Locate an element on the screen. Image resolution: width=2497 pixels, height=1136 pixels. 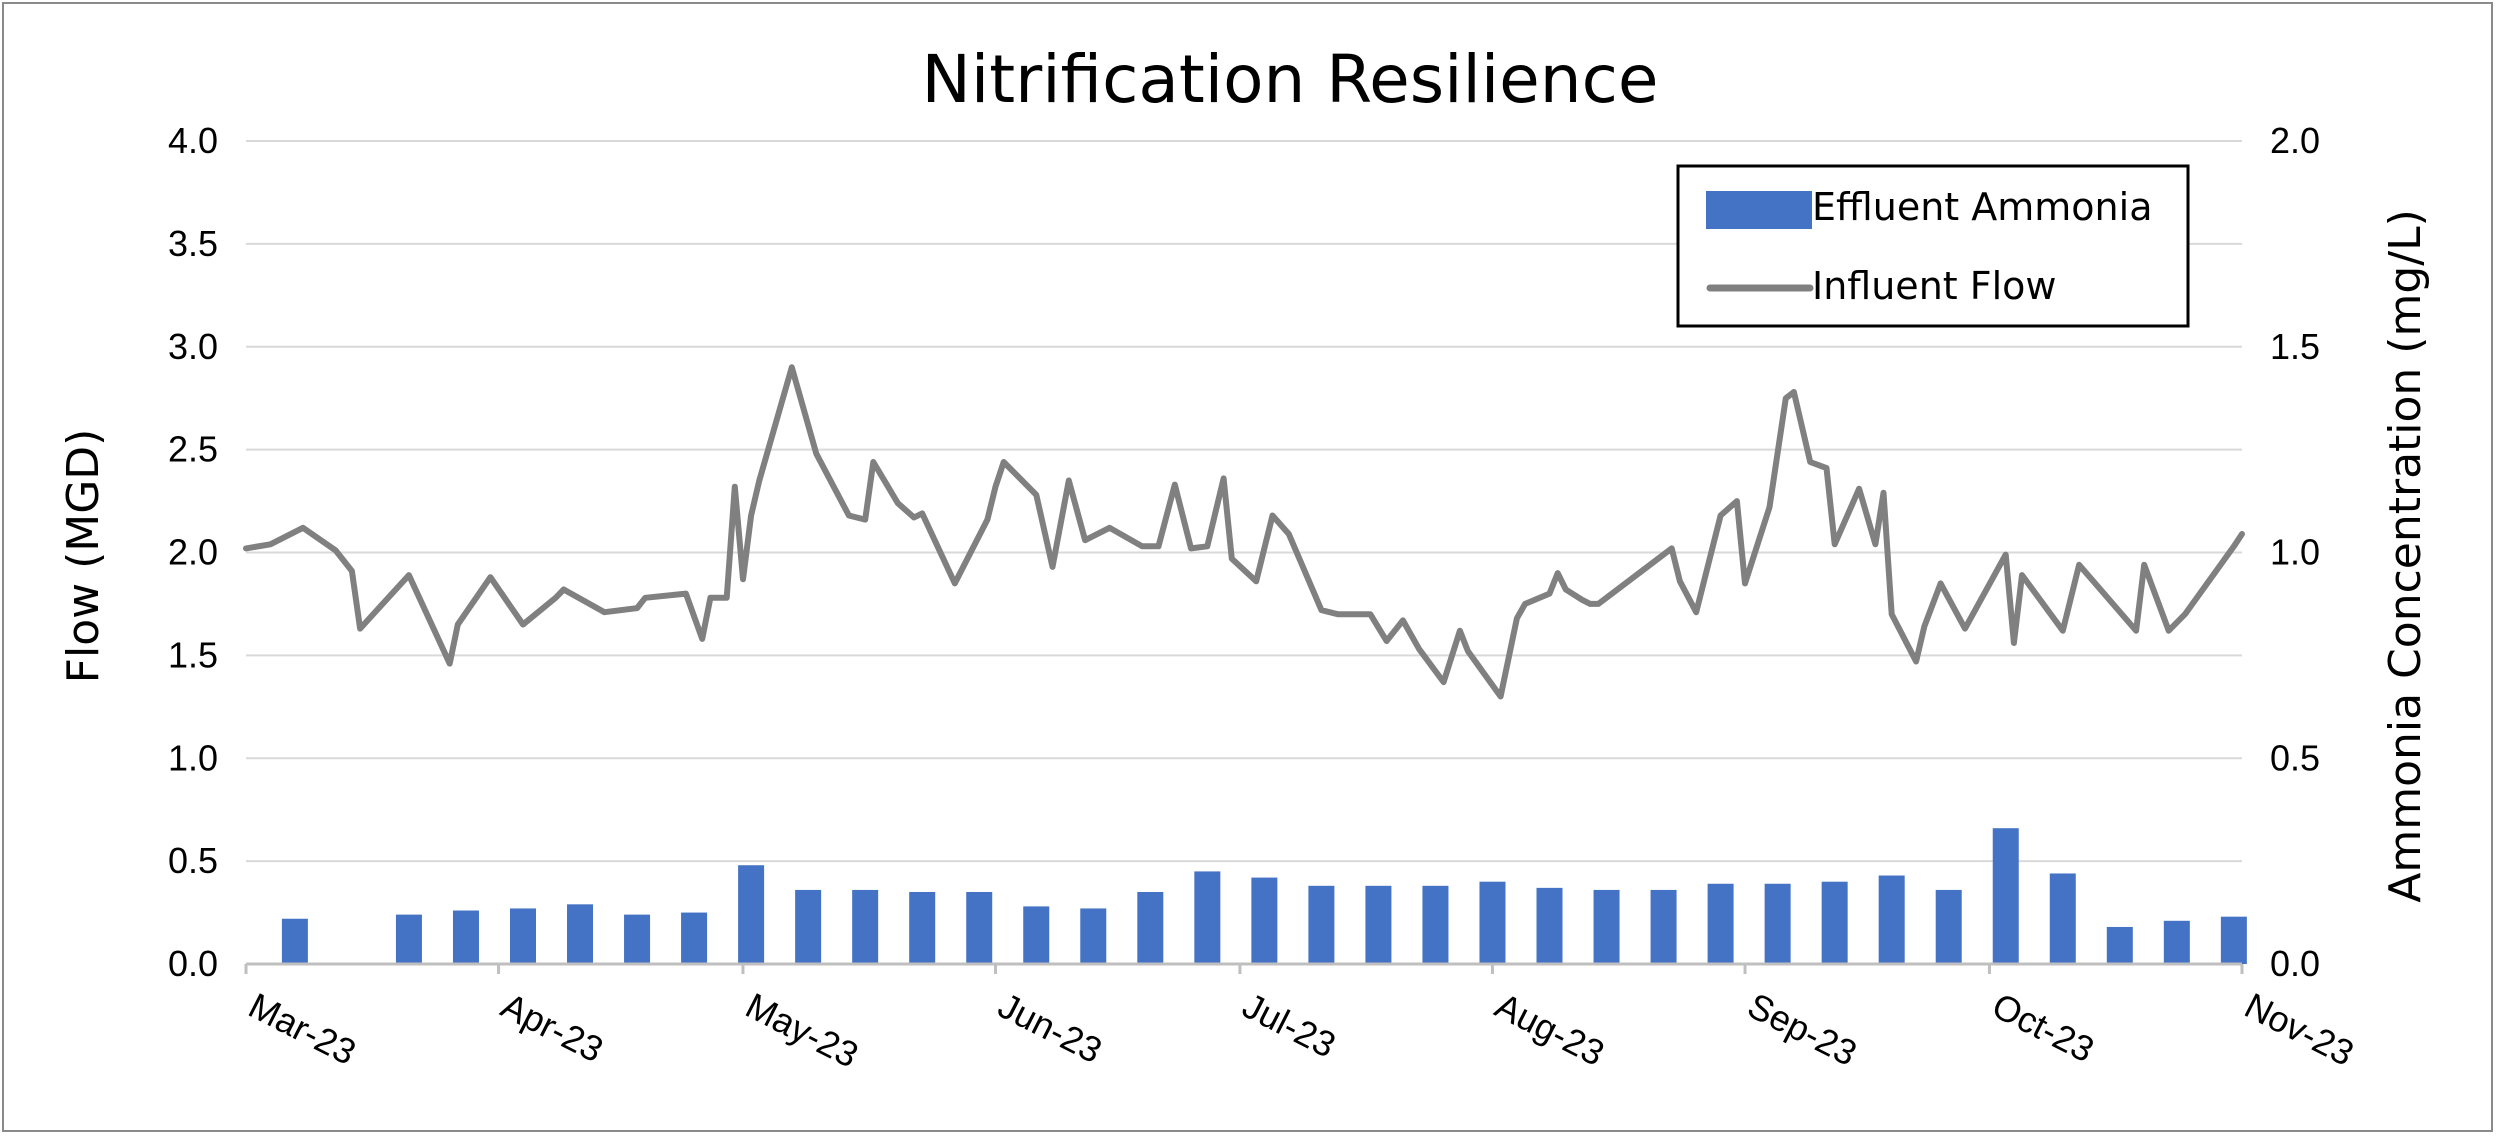
x-tick-label: Oct-23 is located at coordinates (2043, 1028).